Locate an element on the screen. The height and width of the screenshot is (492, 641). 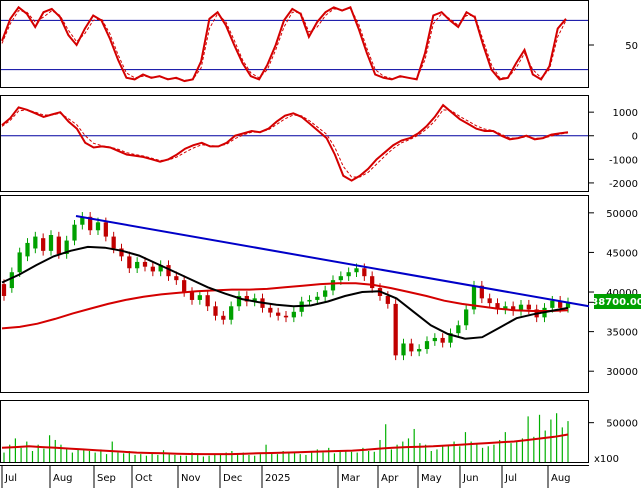
volume-frame is located at coordinates (294, 431).